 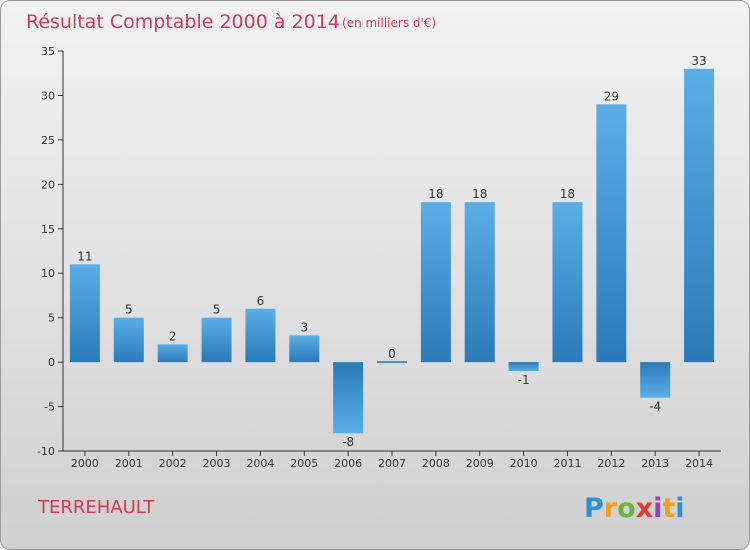 I want to click on data-label: -8, so click(x=348, y=442).